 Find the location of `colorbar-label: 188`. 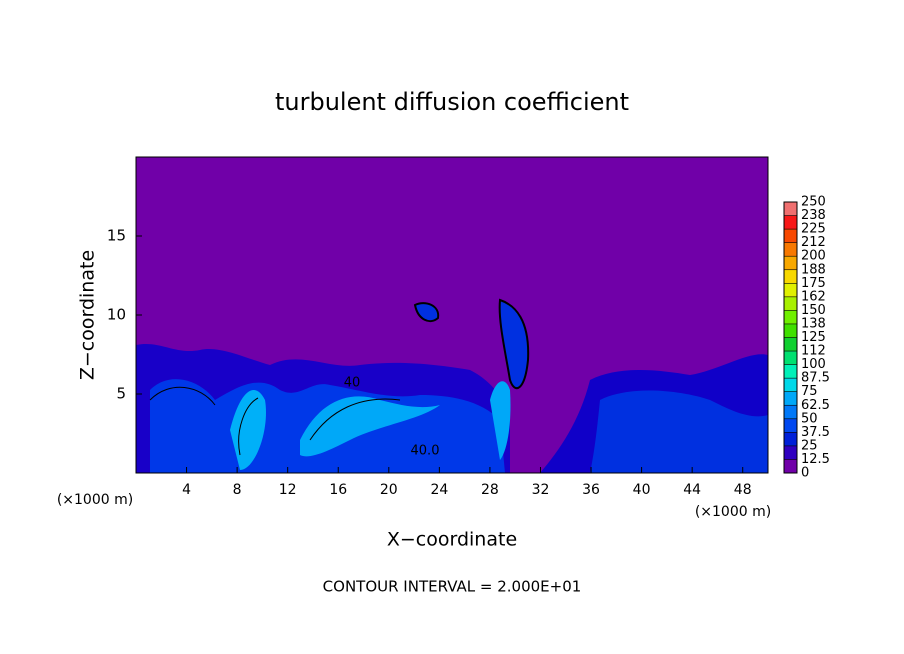

colorbar-label: 188 is located at coordinates (813, 269).